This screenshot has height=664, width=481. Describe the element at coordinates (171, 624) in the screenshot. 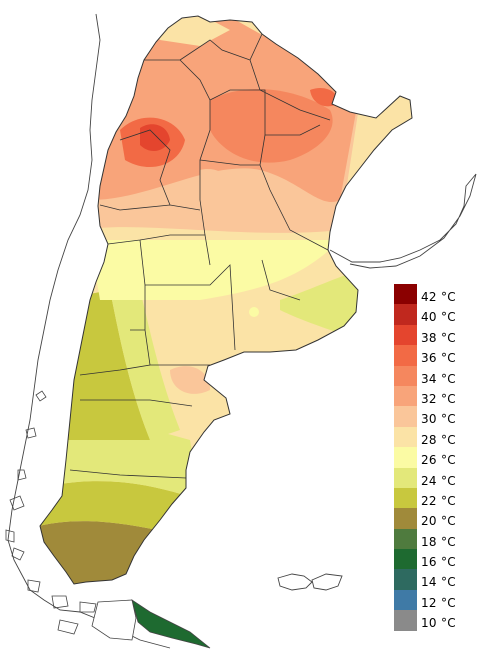

I see `tierra-del-fuego` at that location.